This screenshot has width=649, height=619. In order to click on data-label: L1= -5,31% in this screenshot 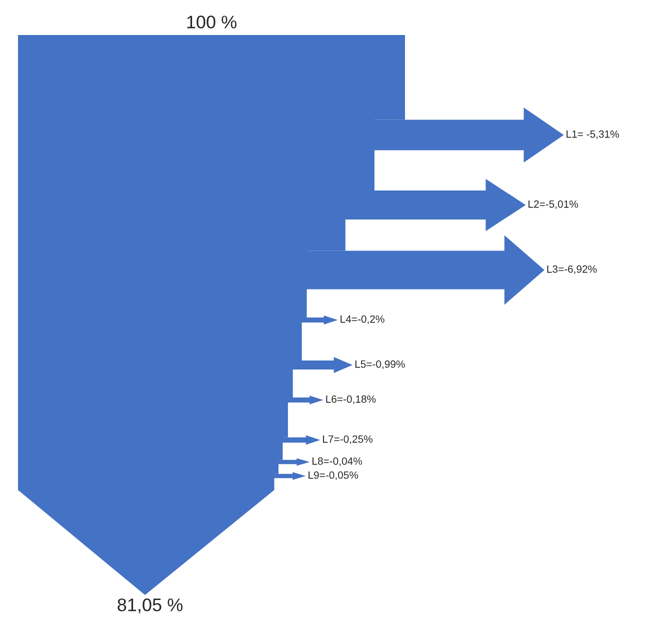, I will do `click(592, 135)`.